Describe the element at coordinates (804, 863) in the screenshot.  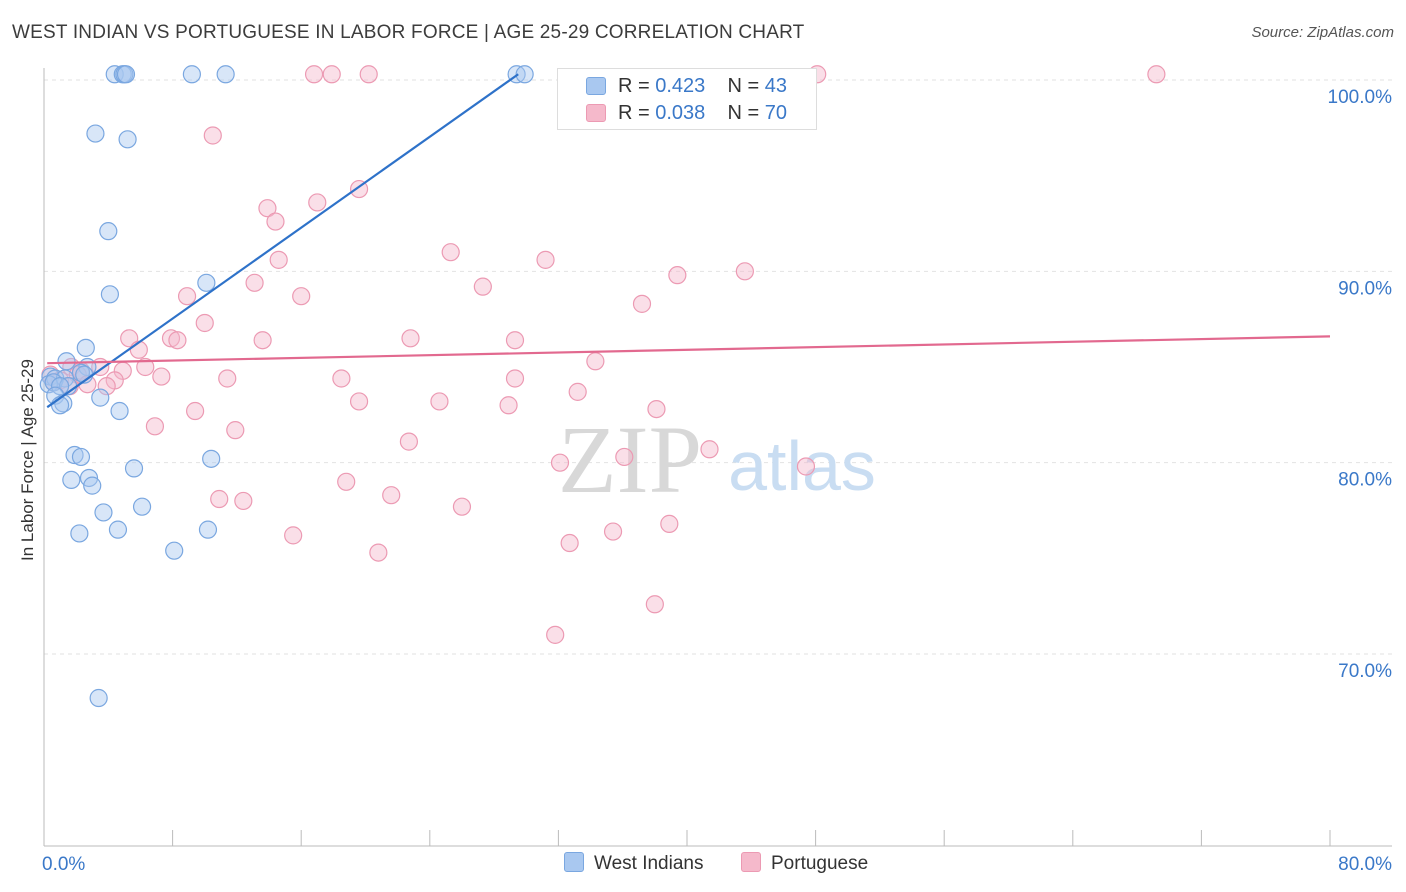
I see `legend-item-portuguese: Portuguese` at that location.